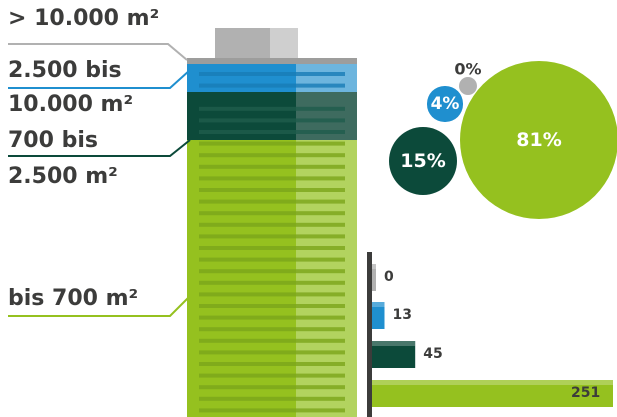 This screenshot has height=417, width=617. I want to click on bar-axis, so click(369, 334).